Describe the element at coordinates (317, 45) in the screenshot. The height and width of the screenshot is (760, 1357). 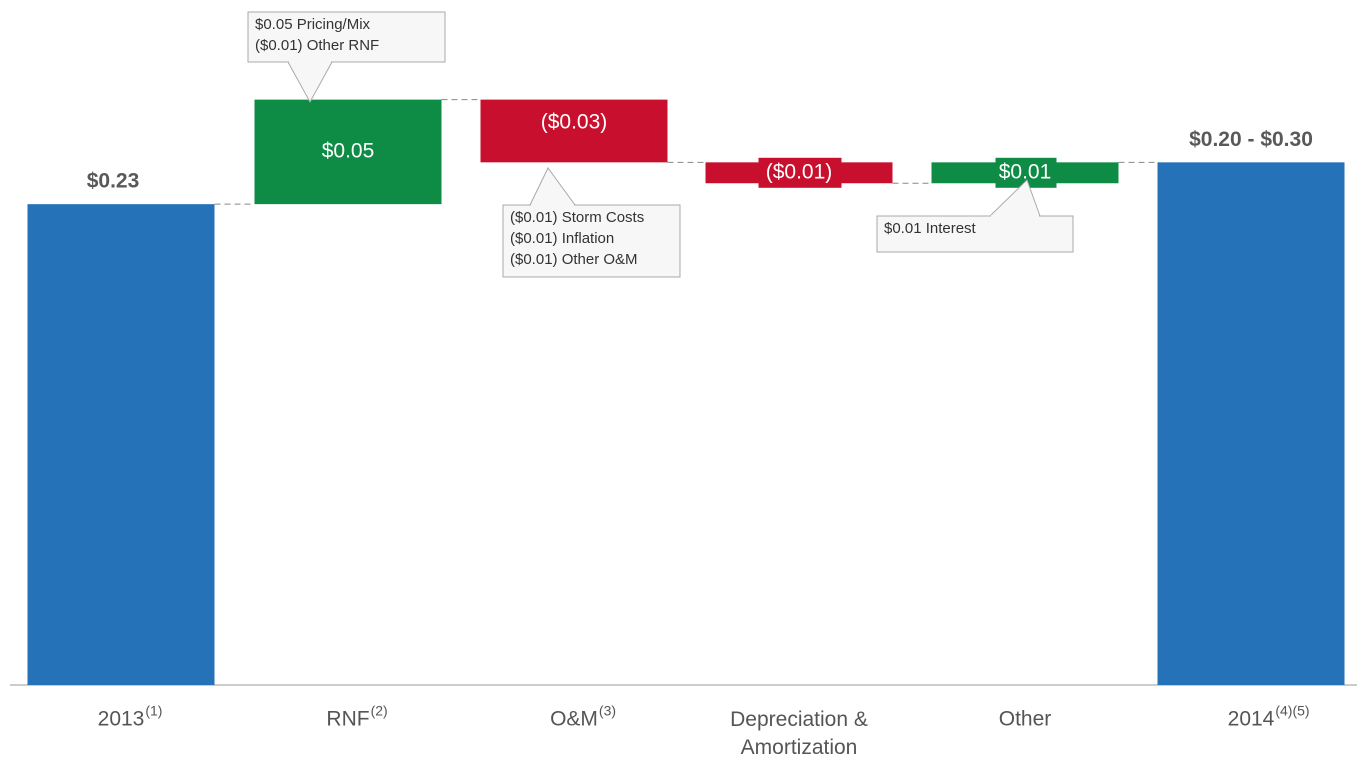
I see `callout-text: ($0.01) Other RNF` at that location.